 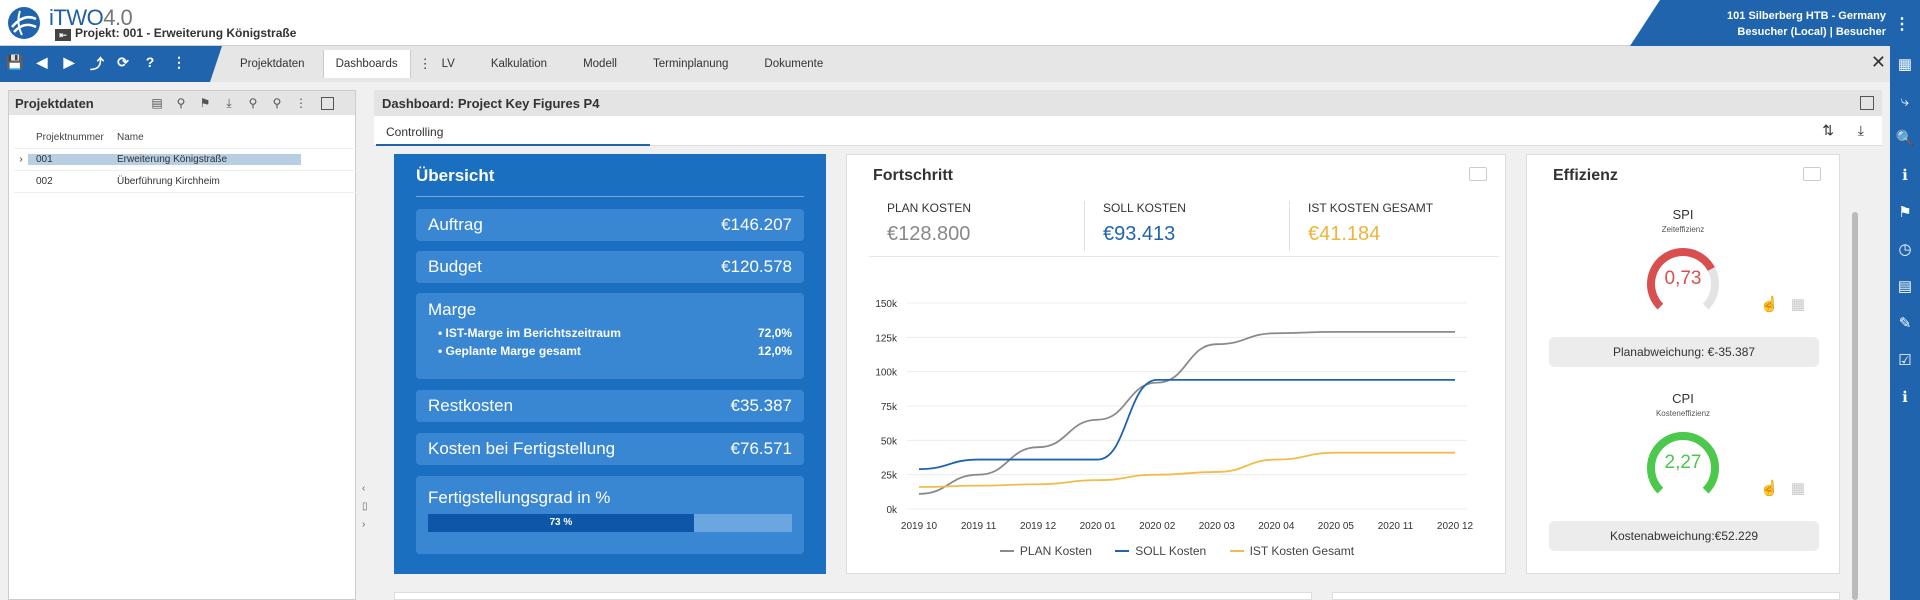 I want to click on panel-title: Projektdaten, so click(x=54, y=103).